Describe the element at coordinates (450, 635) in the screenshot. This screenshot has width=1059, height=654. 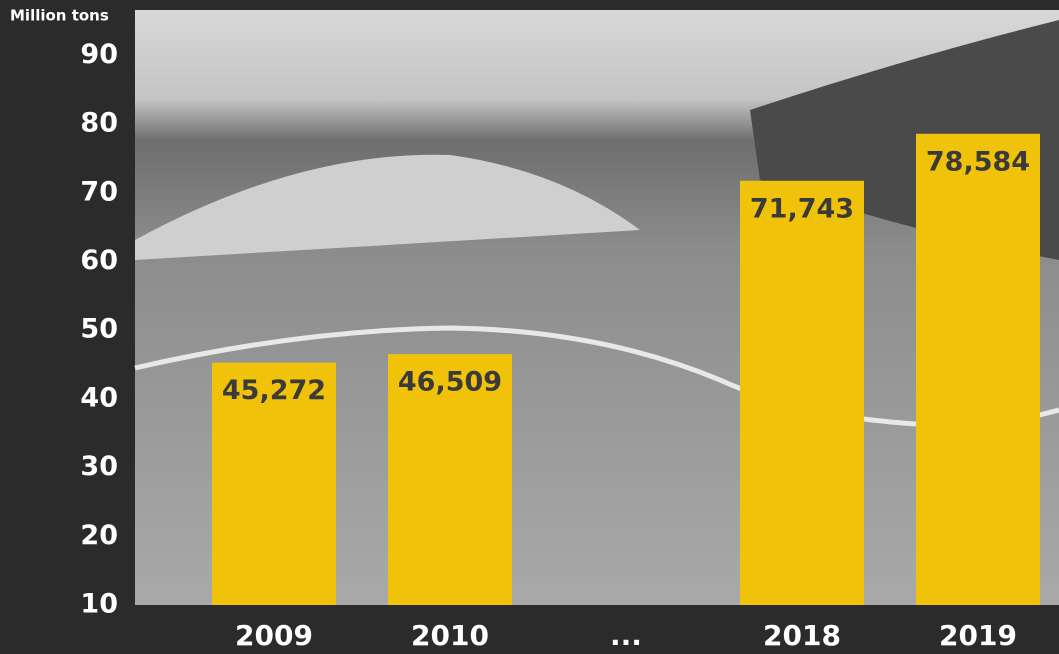
I see `x-tick-label: 2010` at that location.